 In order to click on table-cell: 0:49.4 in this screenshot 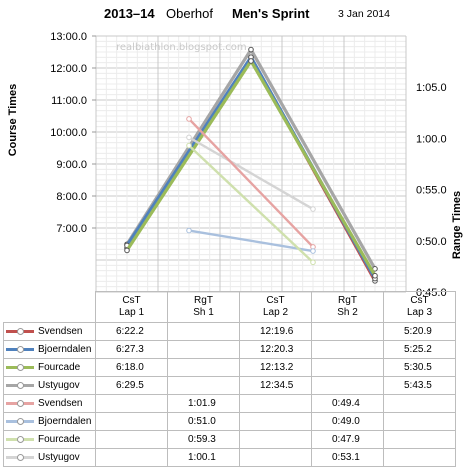, I will do `click(347, 403)`.